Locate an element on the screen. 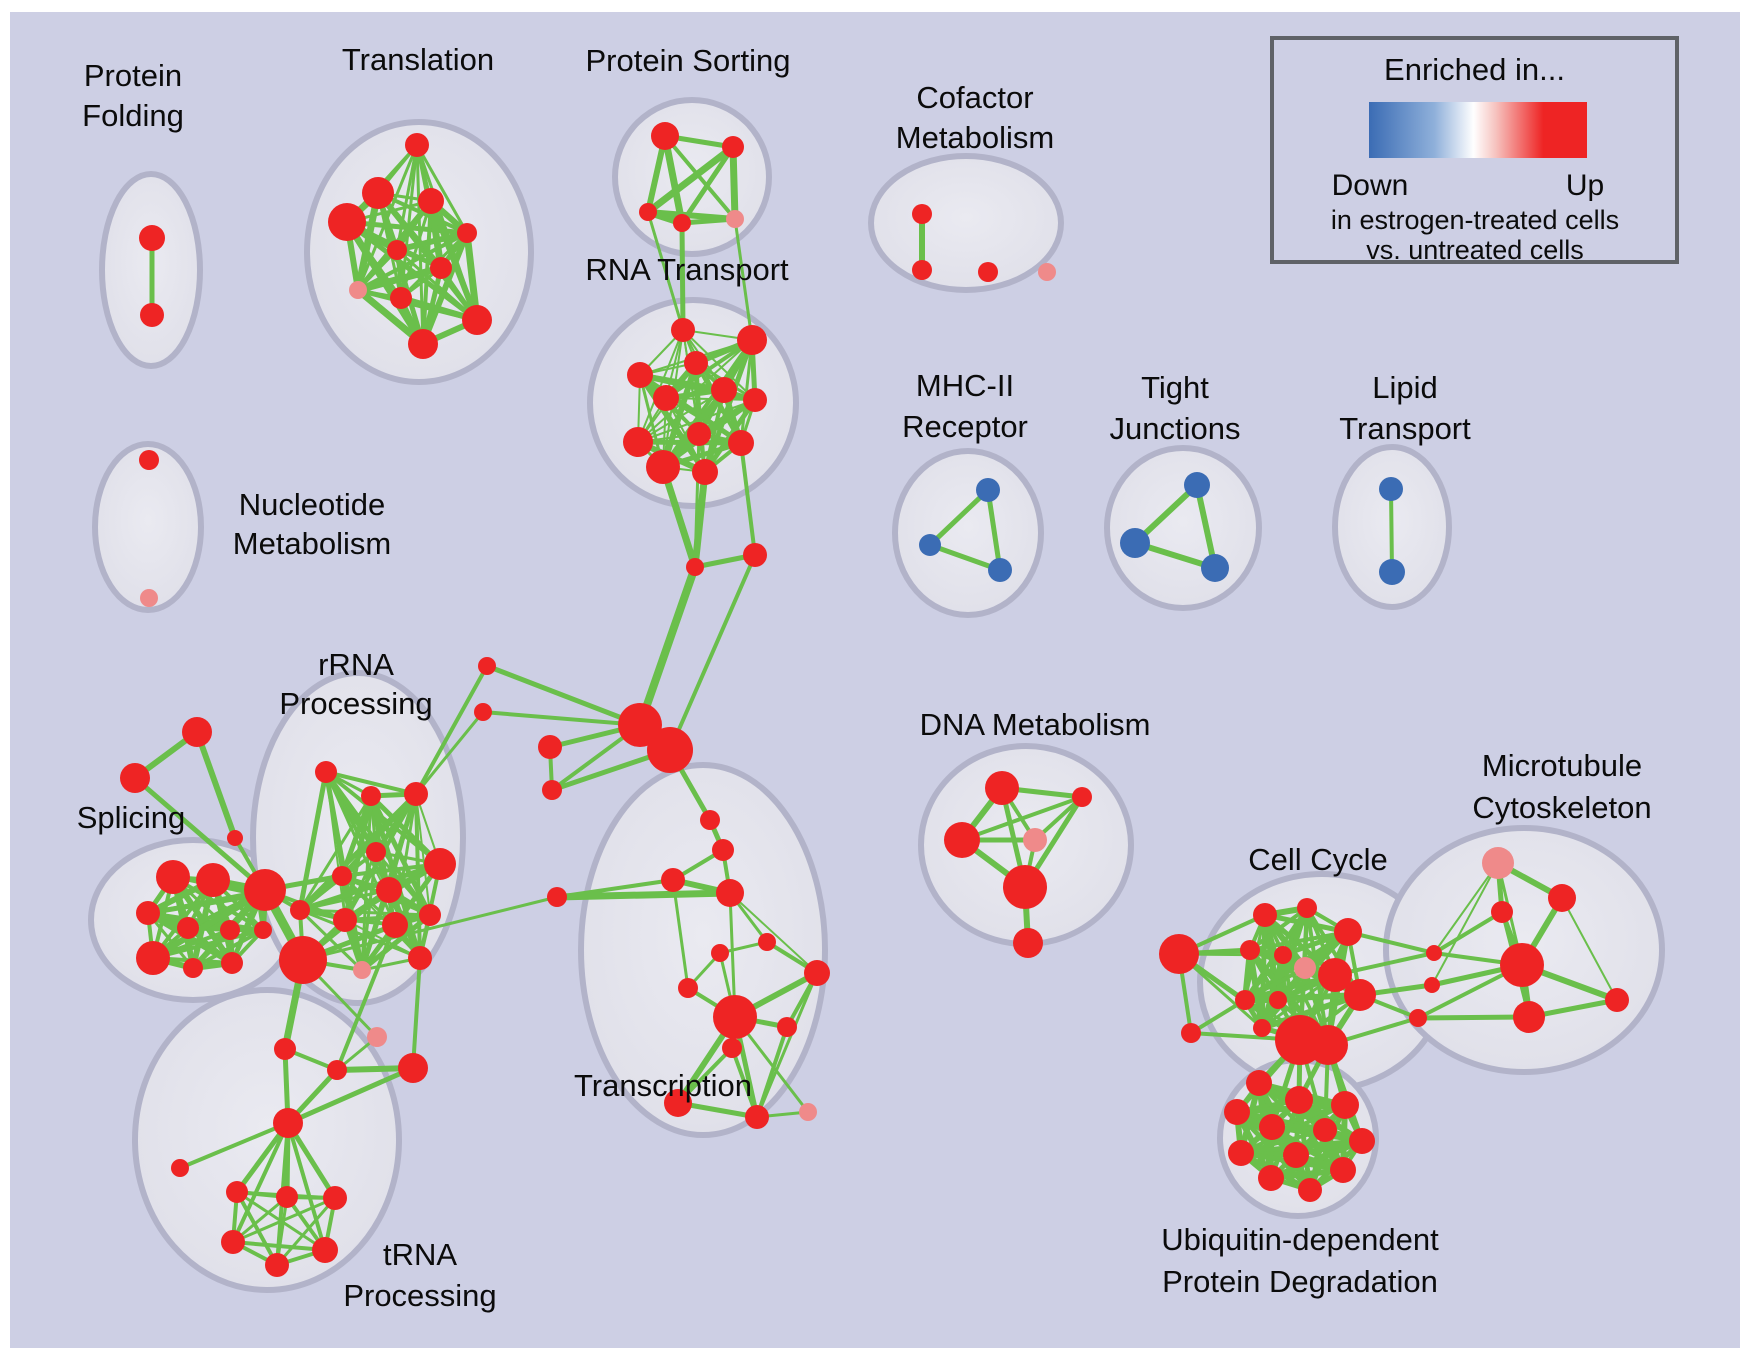 The height and width of the screenshot is (1360, 1750). legend-caption-line1: in estrogen-treated cells is located at coordinates (1475, 220).